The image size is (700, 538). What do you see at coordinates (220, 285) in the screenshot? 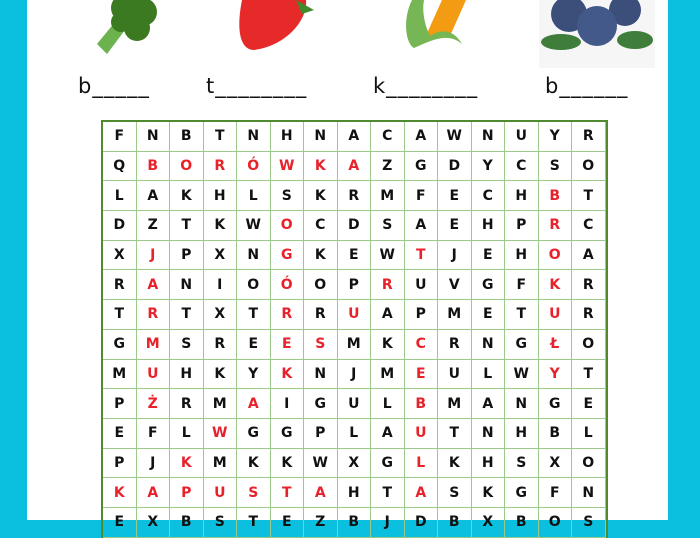
I see `grid-cell: I` at bounding box center [220, 285].